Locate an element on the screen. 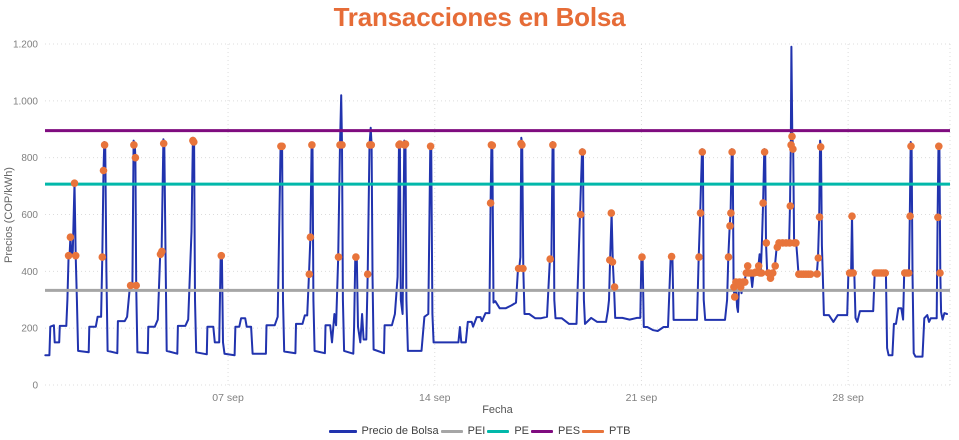 The image size is (959, 440). y-tick-label: 400 is located at coordinates (29, 272).